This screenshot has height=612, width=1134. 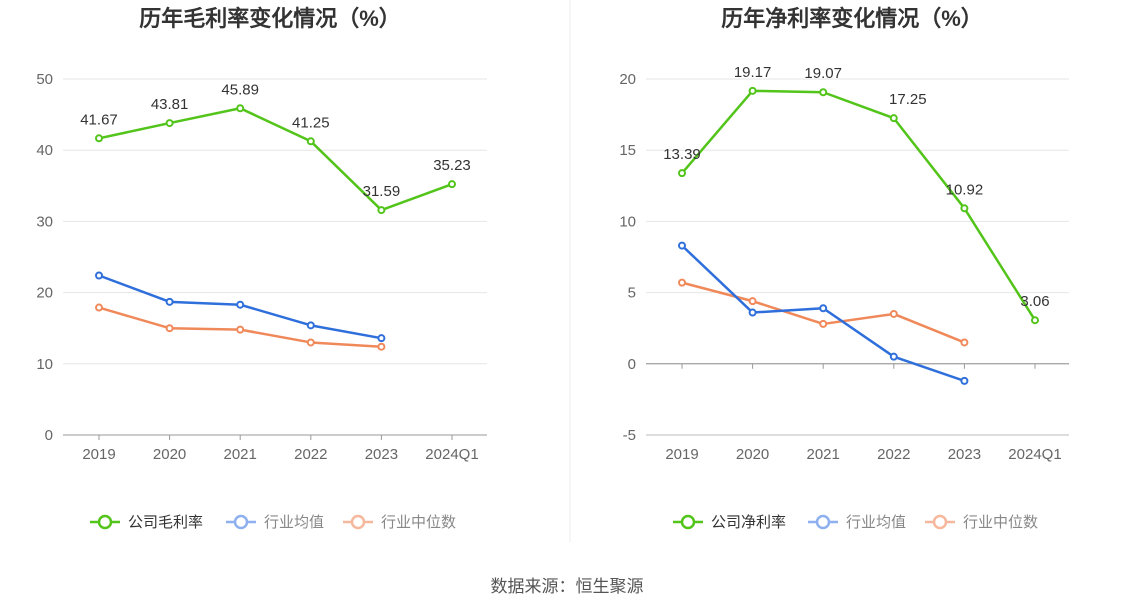 I want to click on y-tick-label: 50, so click(x=44, y=79).